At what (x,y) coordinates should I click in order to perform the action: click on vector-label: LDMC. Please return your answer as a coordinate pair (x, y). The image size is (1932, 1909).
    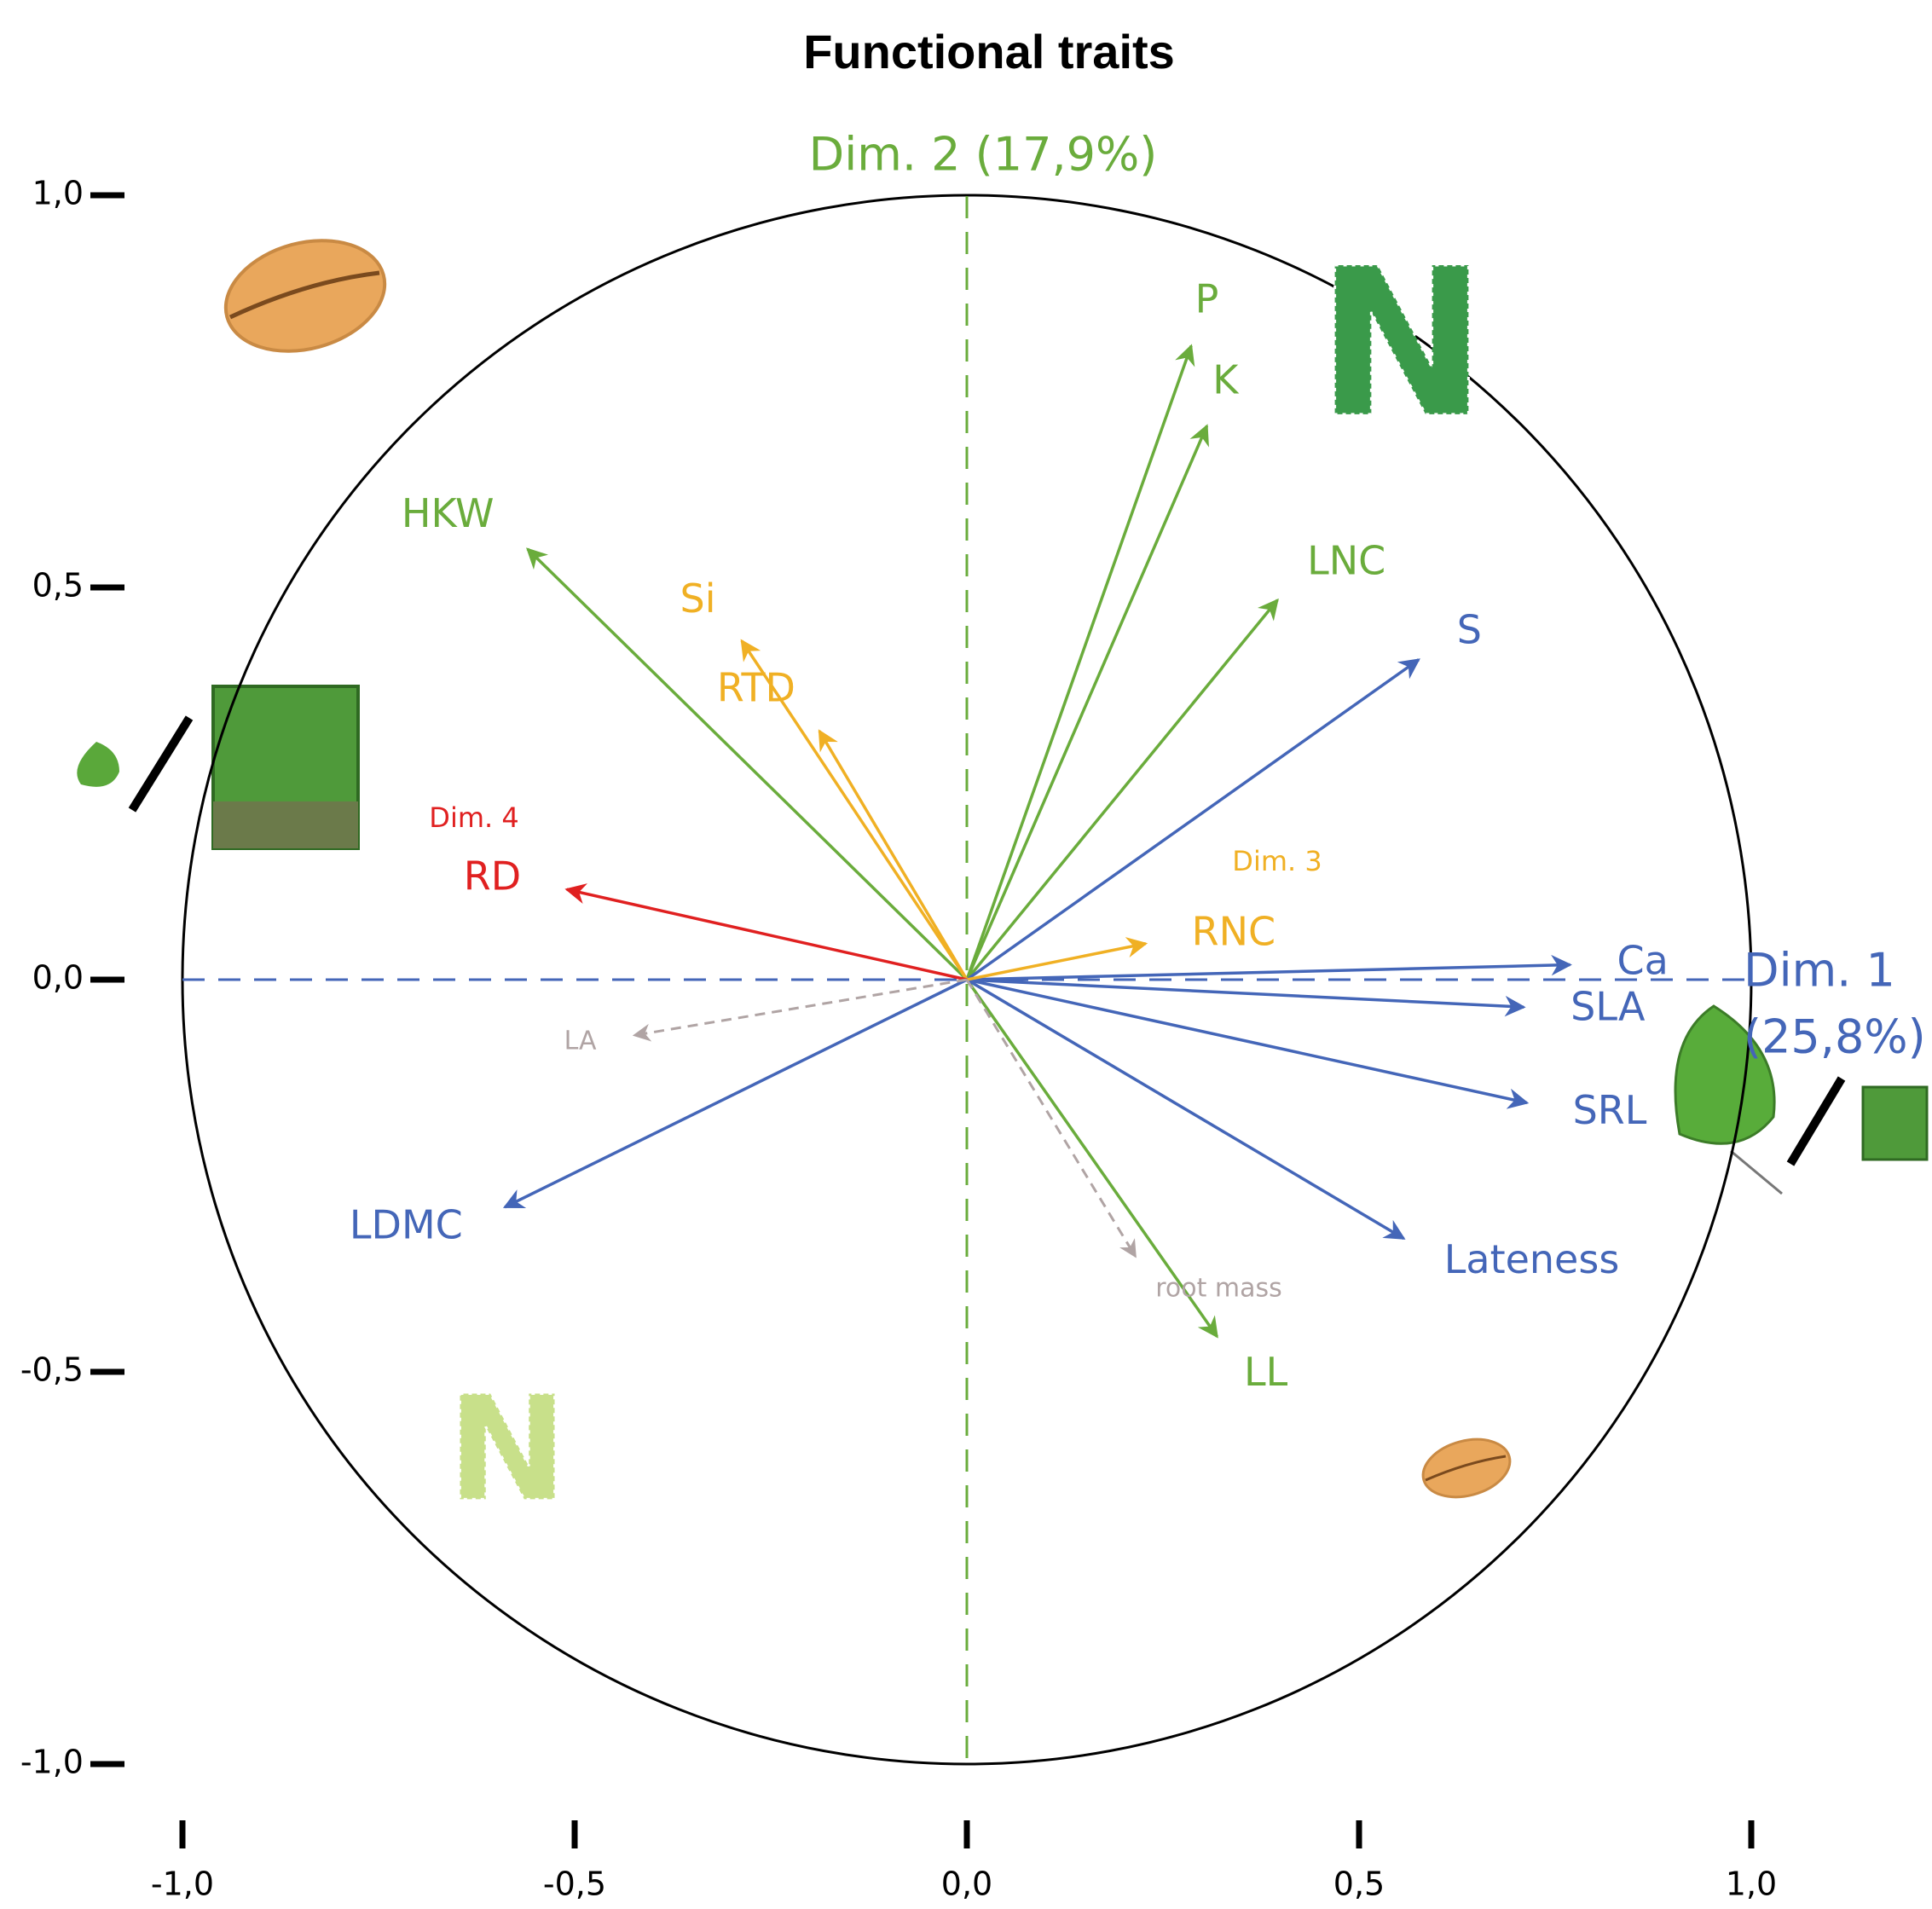
    Looking at the image, I should click on (406, 1225).